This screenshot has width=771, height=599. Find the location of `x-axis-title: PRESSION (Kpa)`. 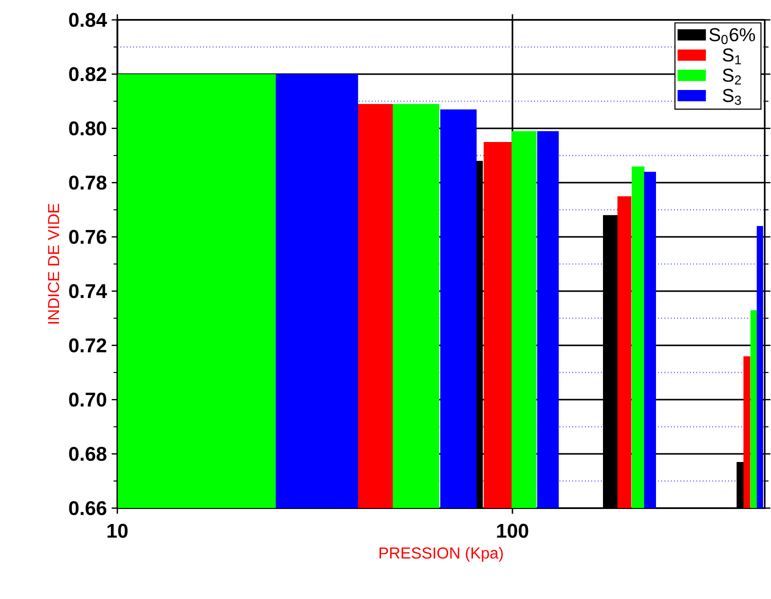

x-axis-title: PRESSION (Kpa) is located at coordinates (441, 554).